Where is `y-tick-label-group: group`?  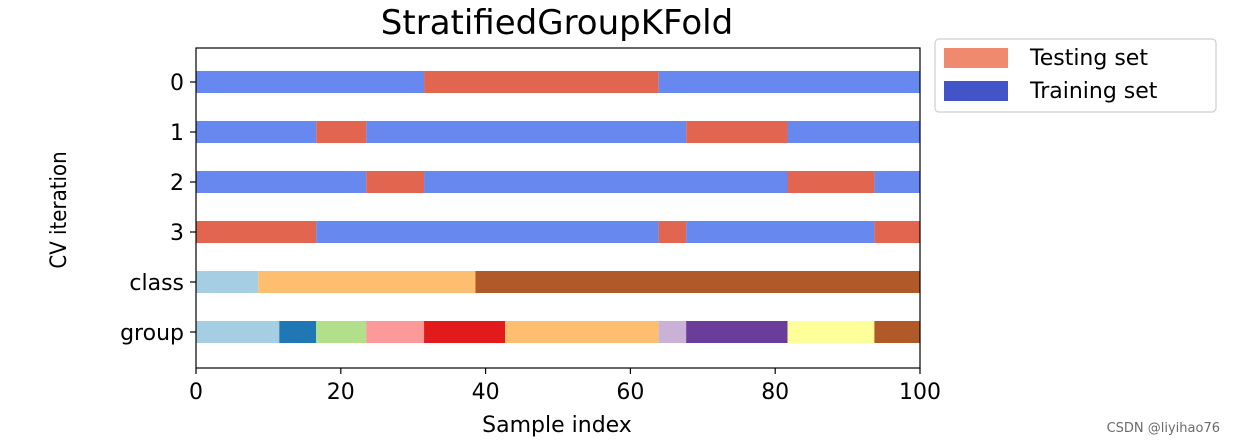 y-tick-label-group: group is located at coordinates (152, 333).